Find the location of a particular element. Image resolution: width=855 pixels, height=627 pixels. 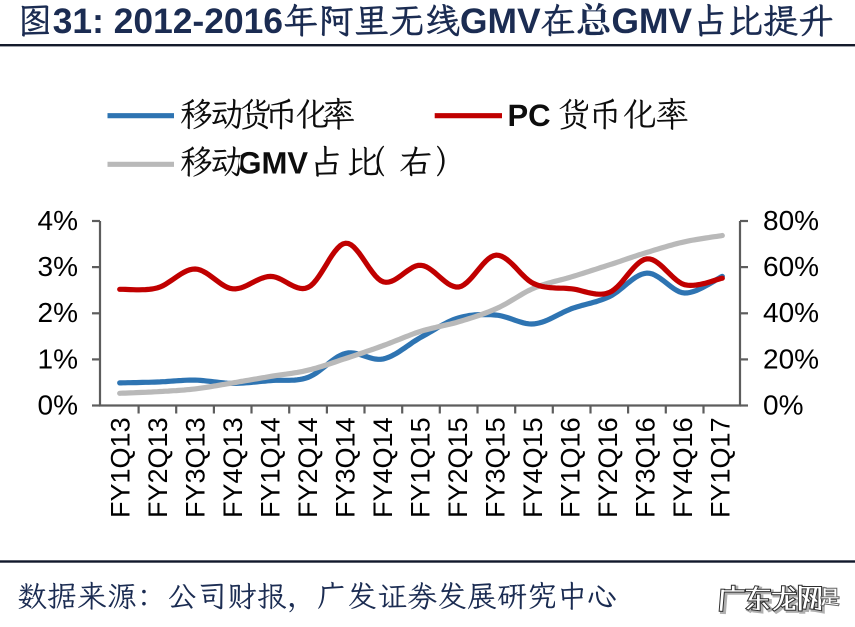

svg-text: FY3Q13 is located at coordinates (195, 467).